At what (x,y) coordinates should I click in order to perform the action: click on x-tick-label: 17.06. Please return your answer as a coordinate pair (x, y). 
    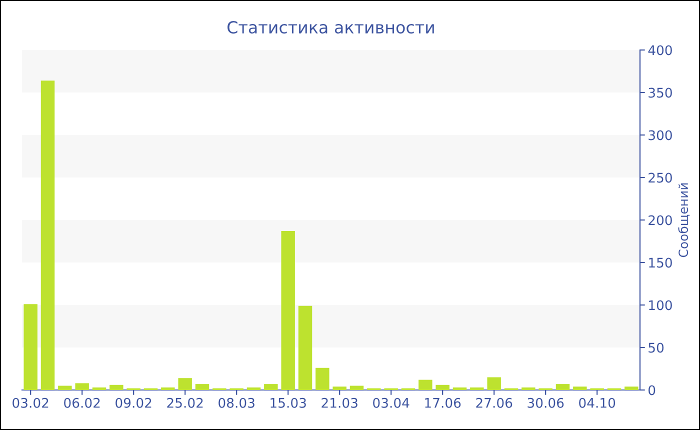
    Looking at the image, I should click on (443, 403).